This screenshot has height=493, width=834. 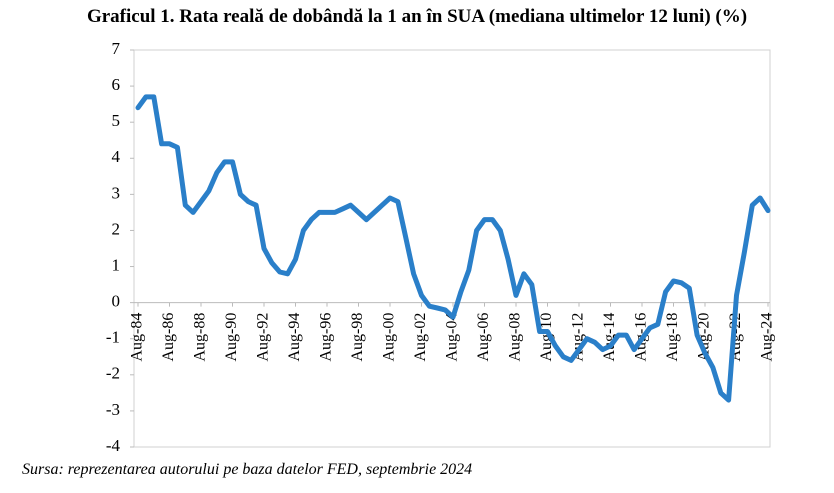 What do you see at coordinates (767, 337) in the screenshot?
I see `x-tick-label: Aug-24` at bounding box center [767, 337].